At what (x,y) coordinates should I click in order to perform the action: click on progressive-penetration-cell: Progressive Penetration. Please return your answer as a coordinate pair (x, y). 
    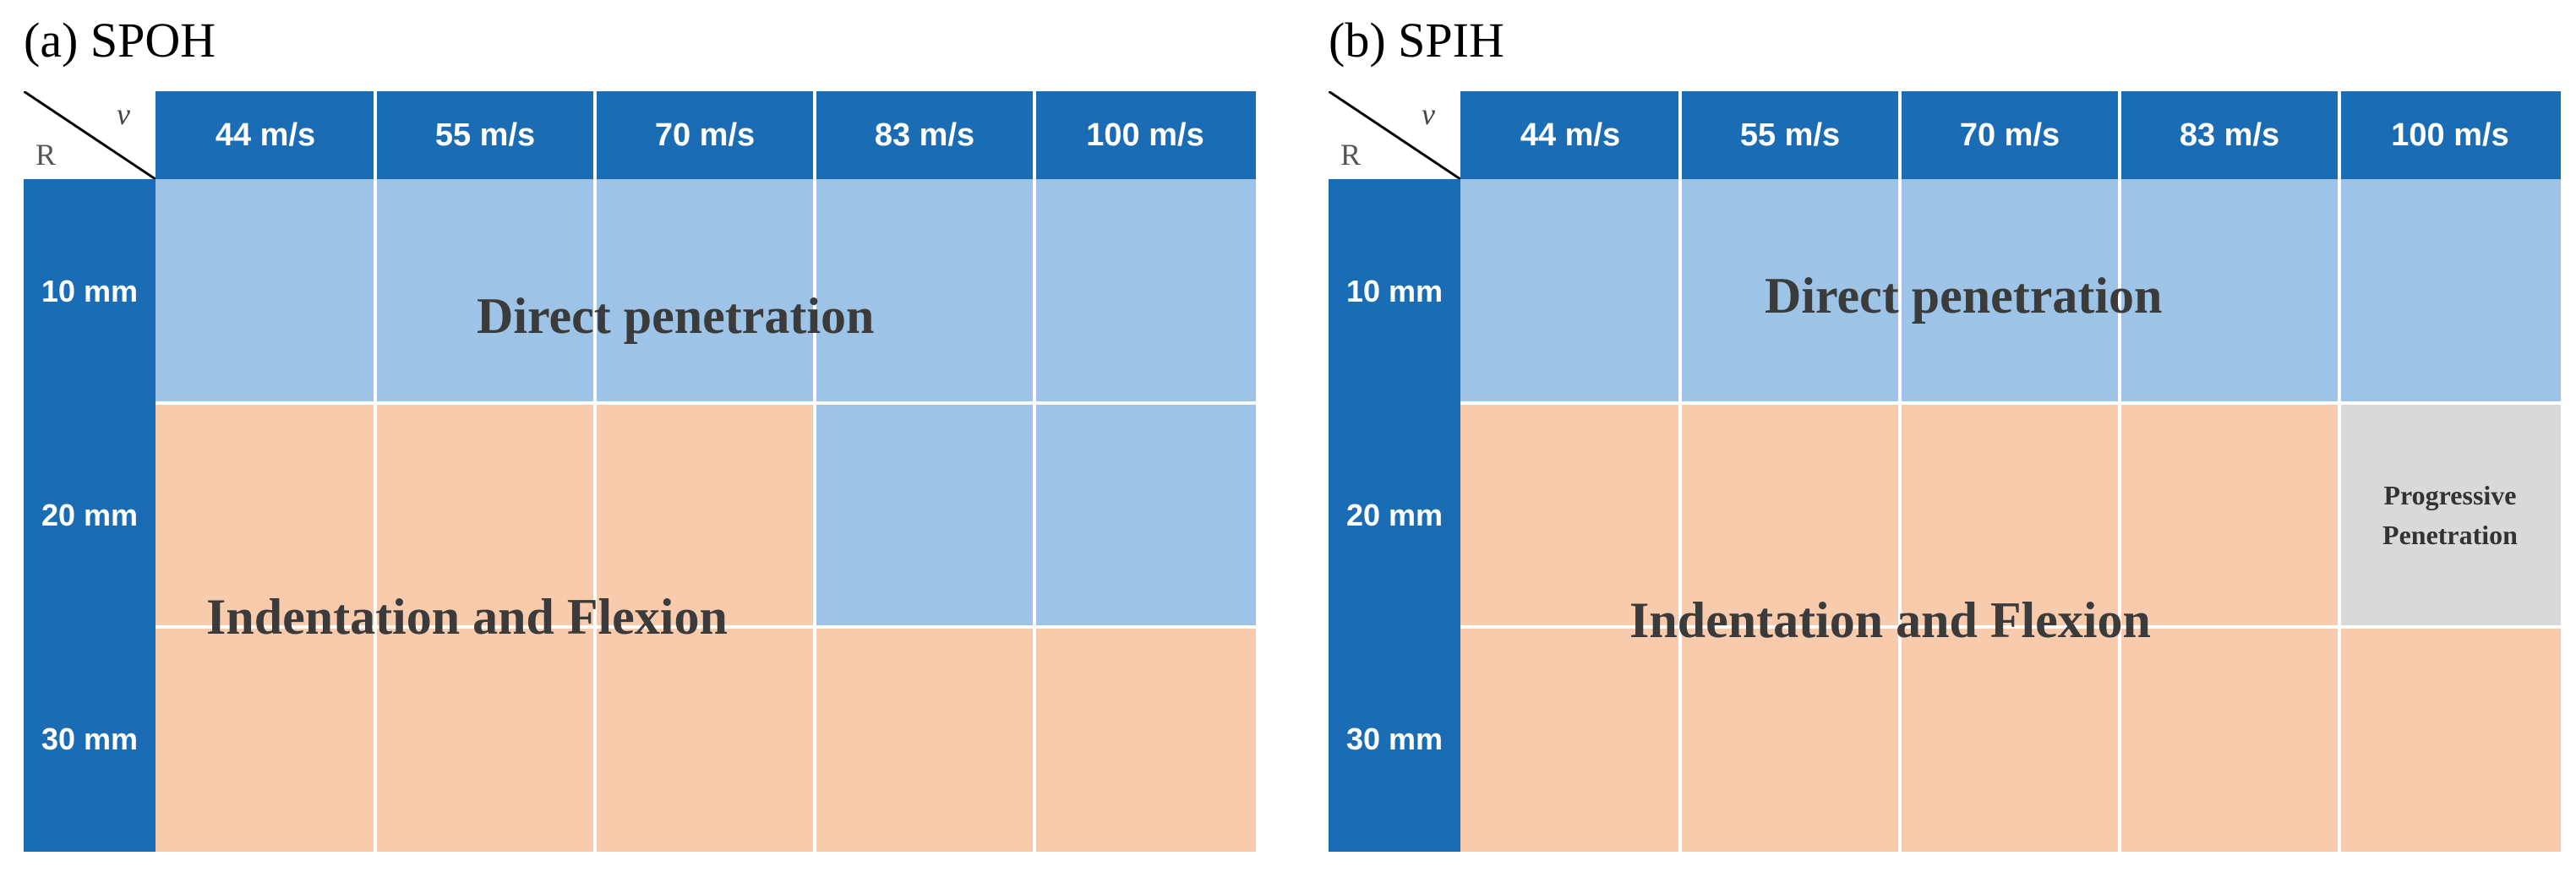
    Looking at the image, I should click on (2450, 515).